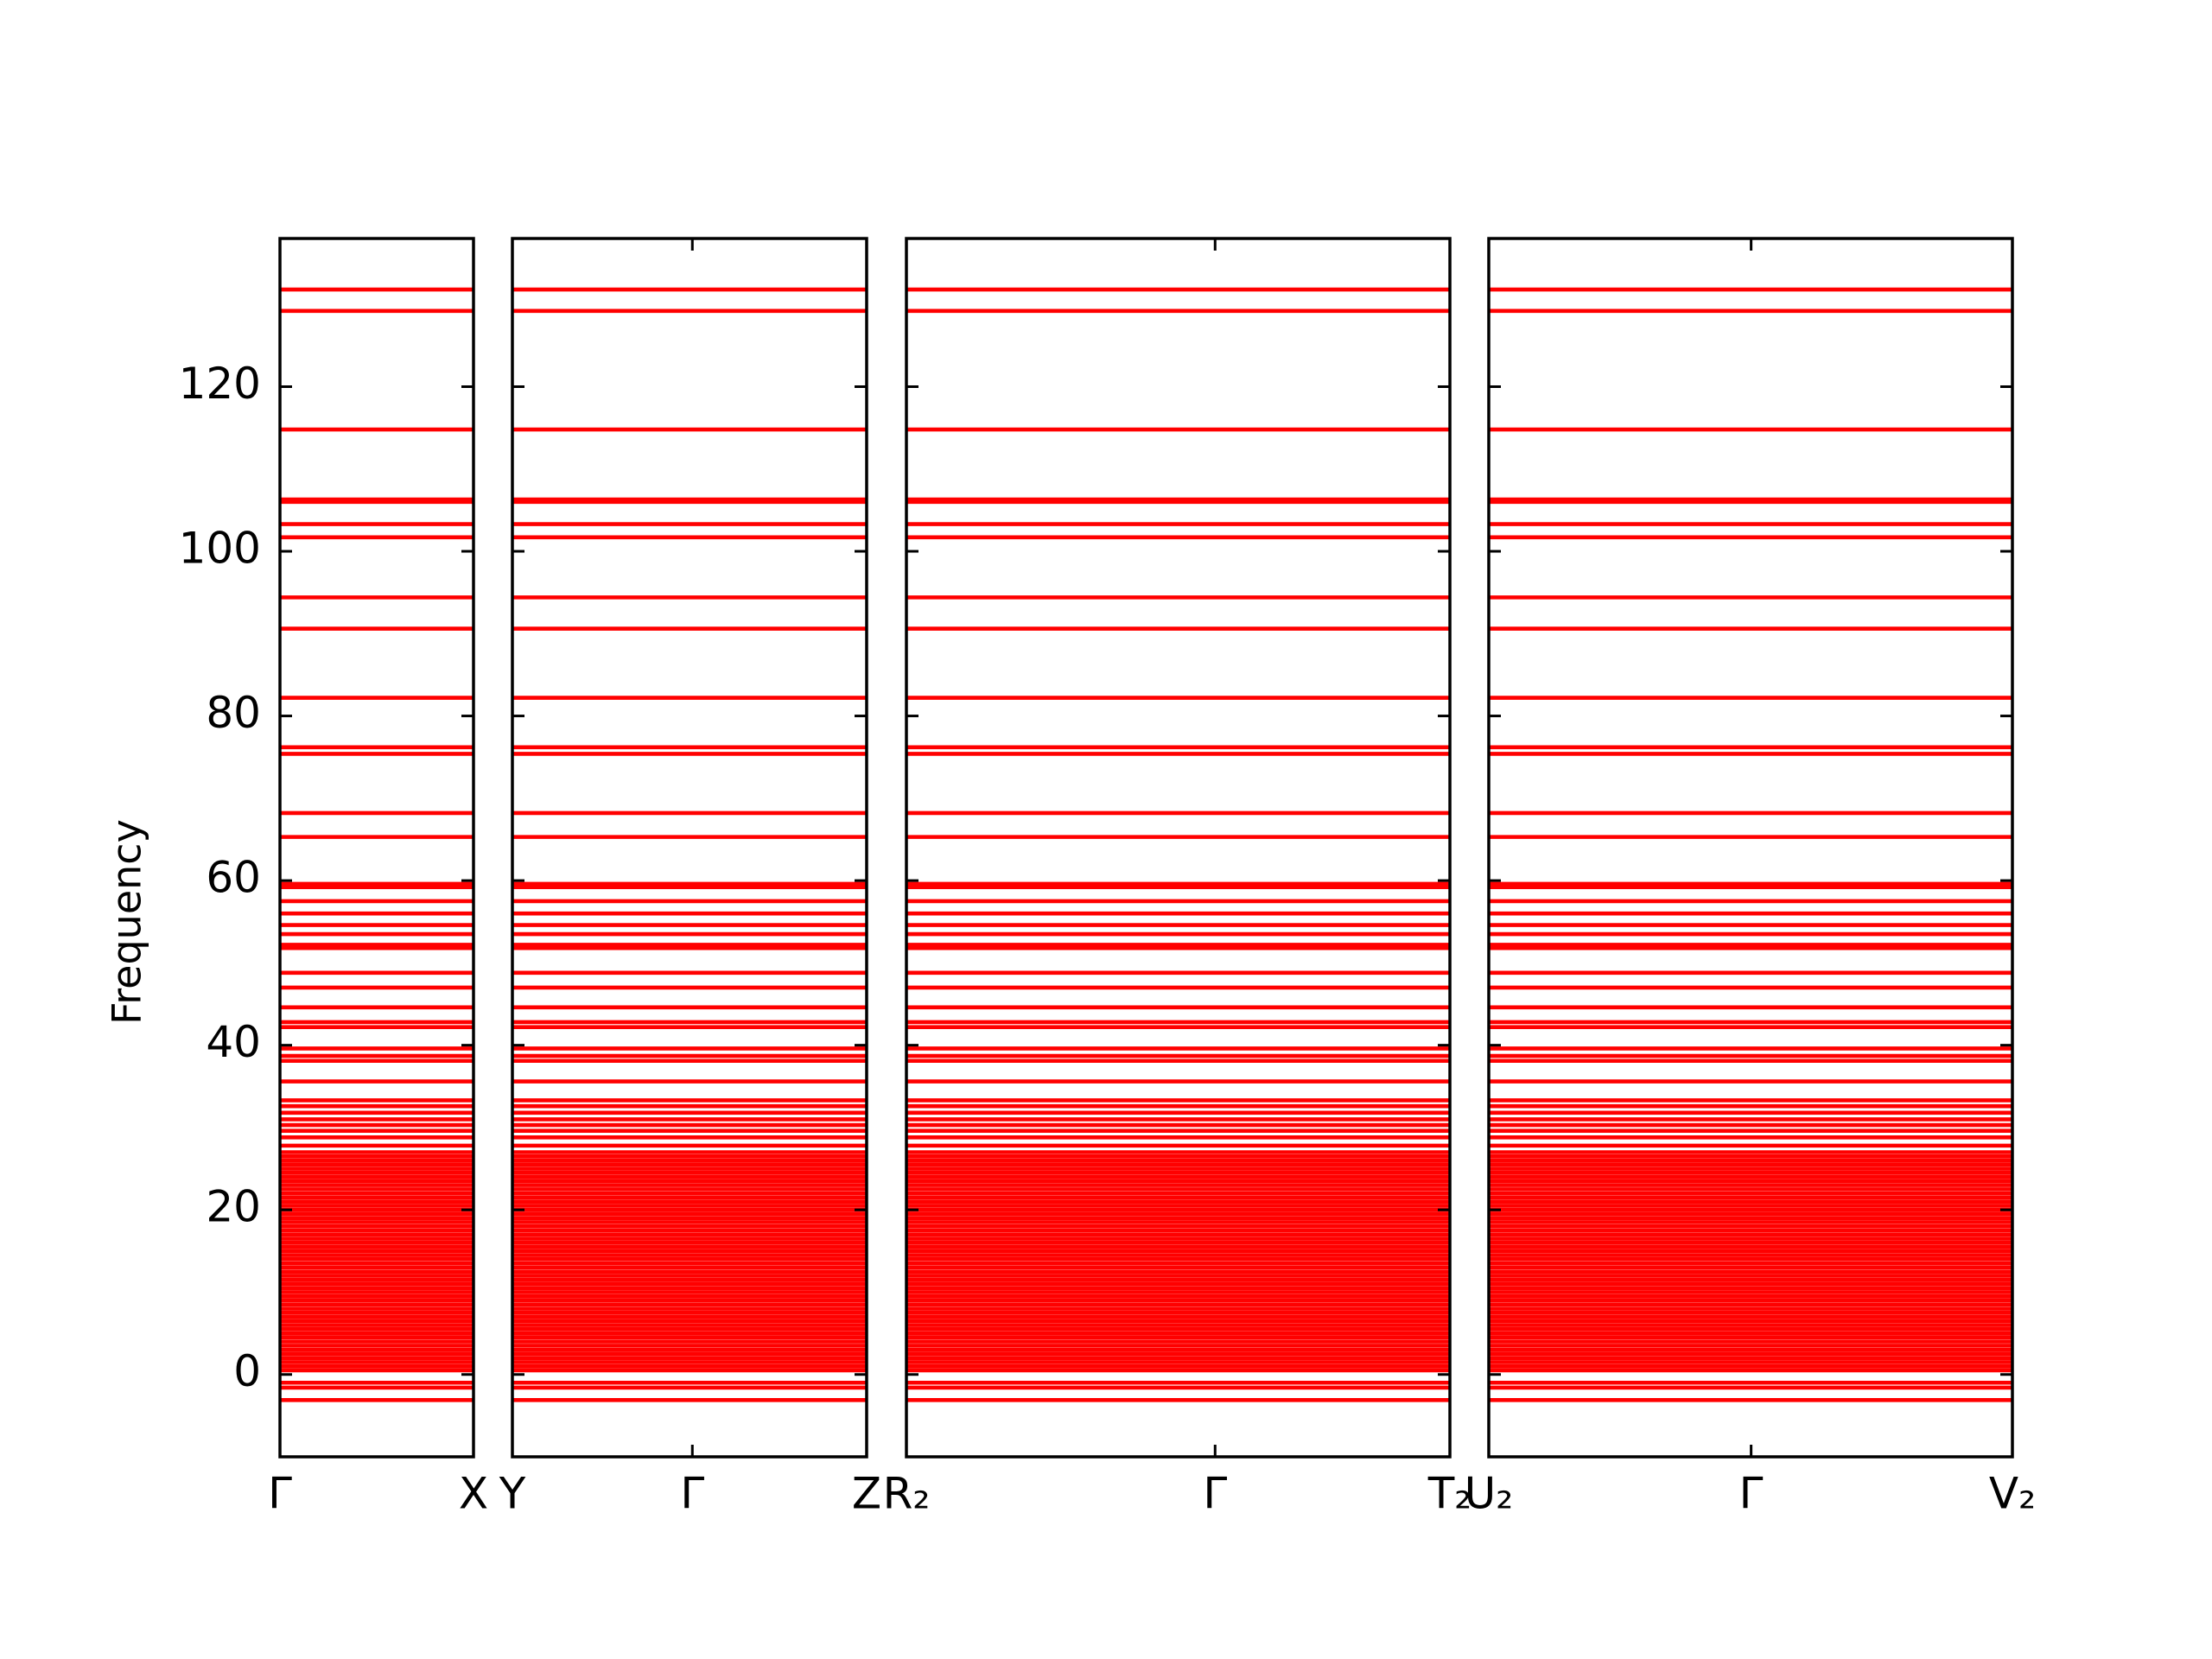 Image resolution: width=2212 pixels, height=1659 pixels. I want to click on x-tick-label: U₂, so click(1489, 1494).